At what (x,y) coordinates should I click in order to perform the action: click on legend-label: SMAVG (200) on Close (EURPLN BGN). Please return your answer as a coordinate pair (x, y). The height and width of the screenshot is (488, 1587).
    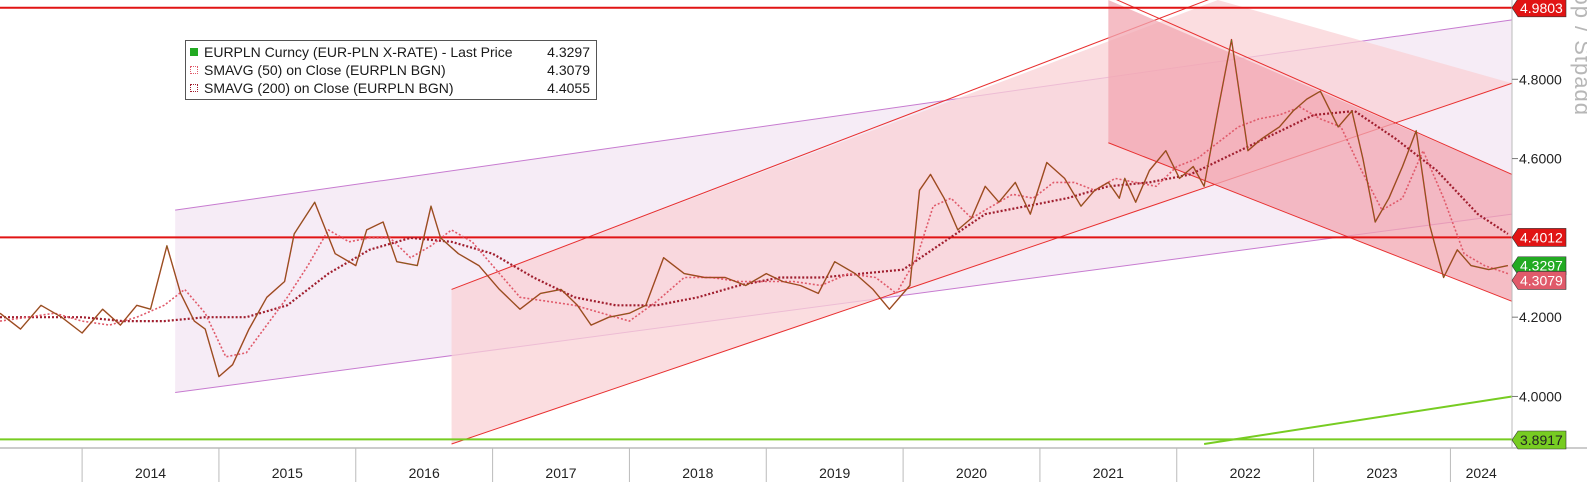
    Looking at the image, I should click on (329, 88).